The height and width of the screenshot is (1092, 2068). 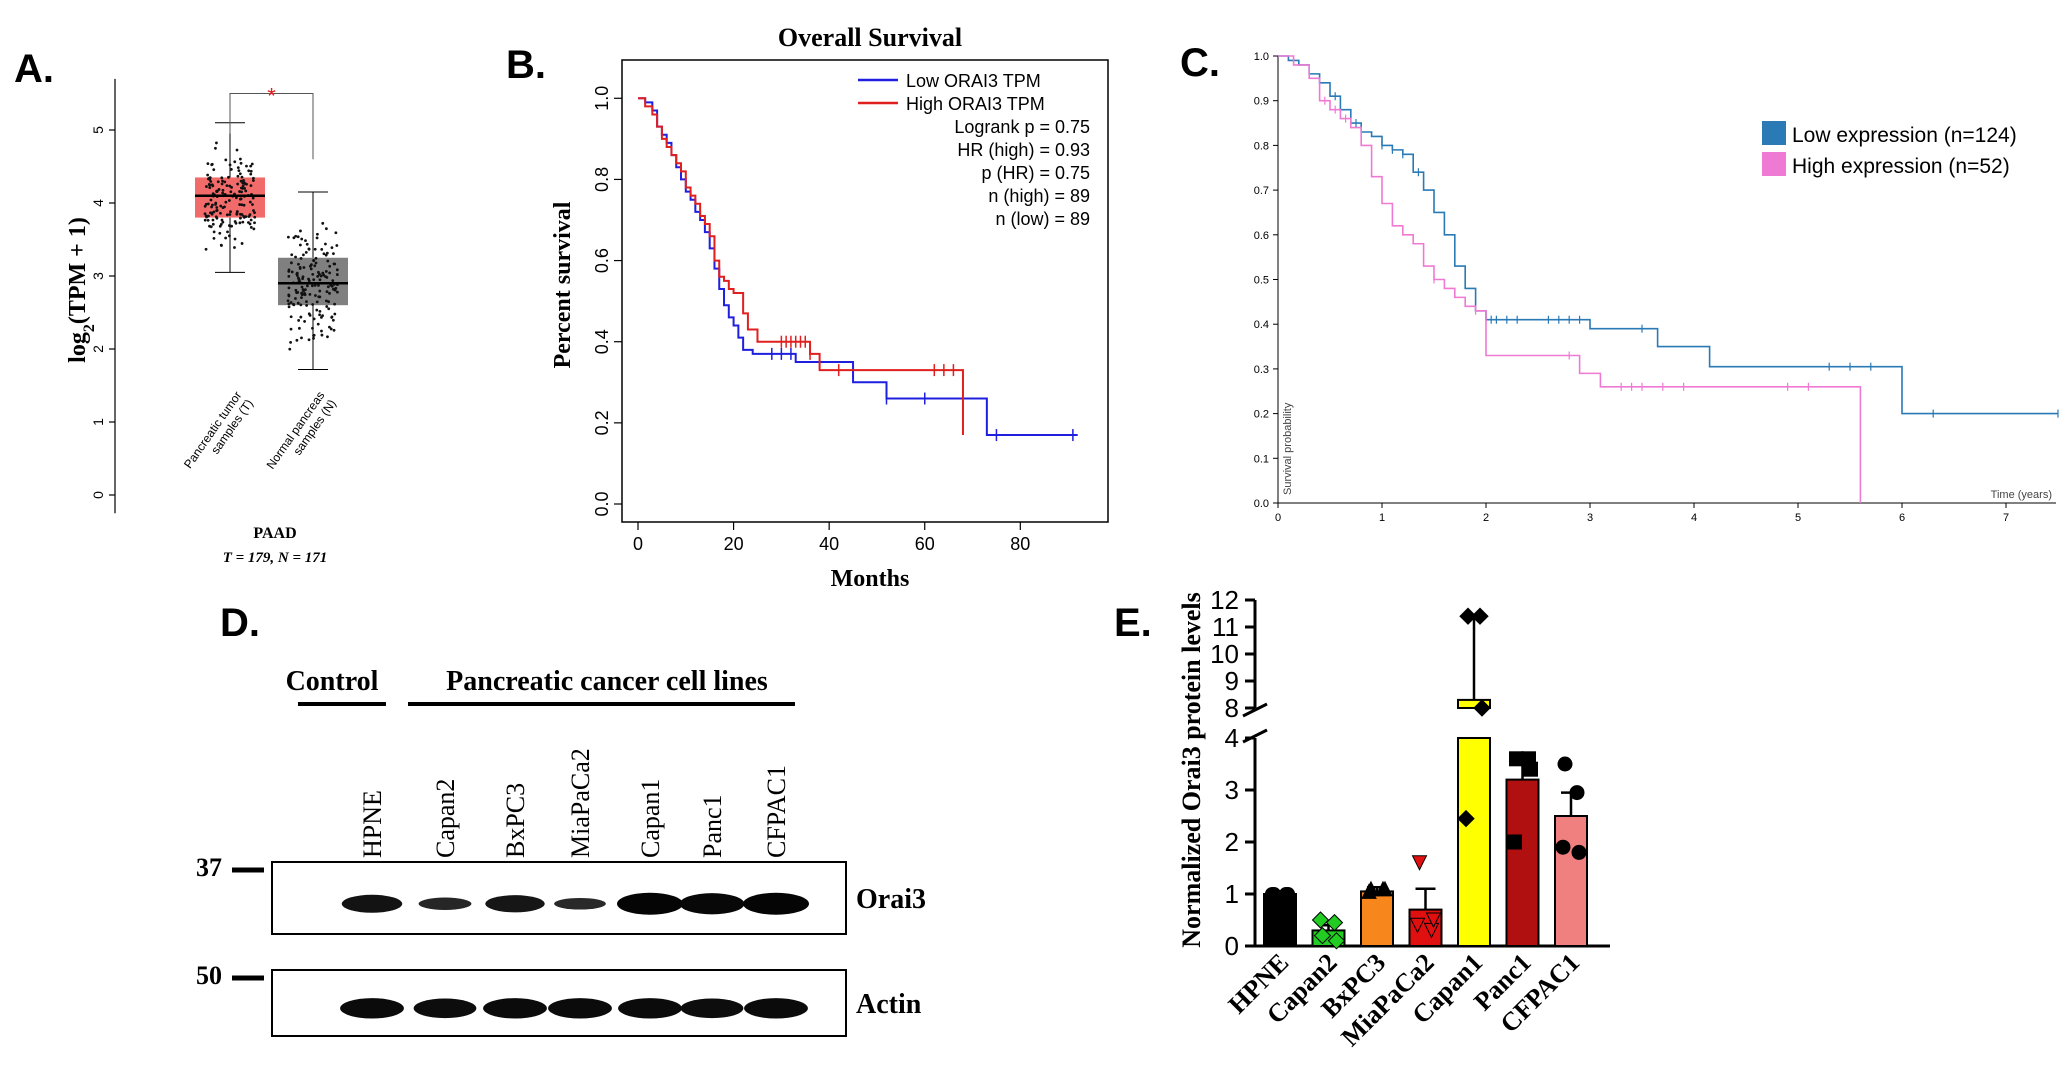 What do you see at coordinates (1474, 842) in the screenshot?
I see `bar-capan1` at bounding box center [1474, 842].